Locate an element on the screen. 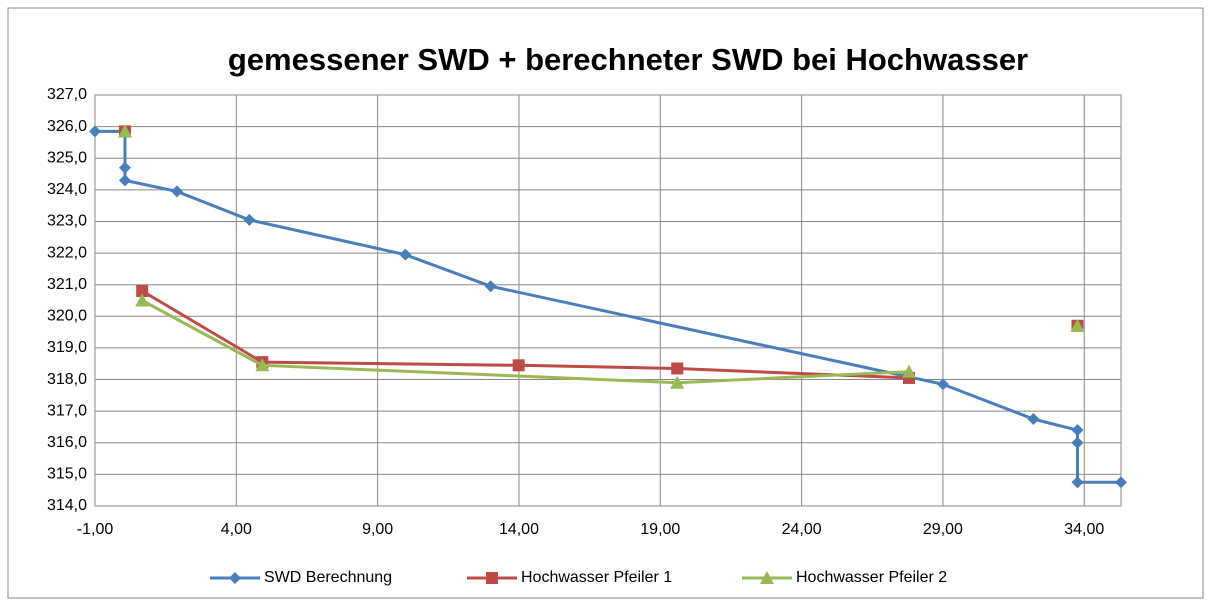 The height and width of the screenshot is (606, 1211). x-tick-label: 14,00 is located at coordinates (519, 529).